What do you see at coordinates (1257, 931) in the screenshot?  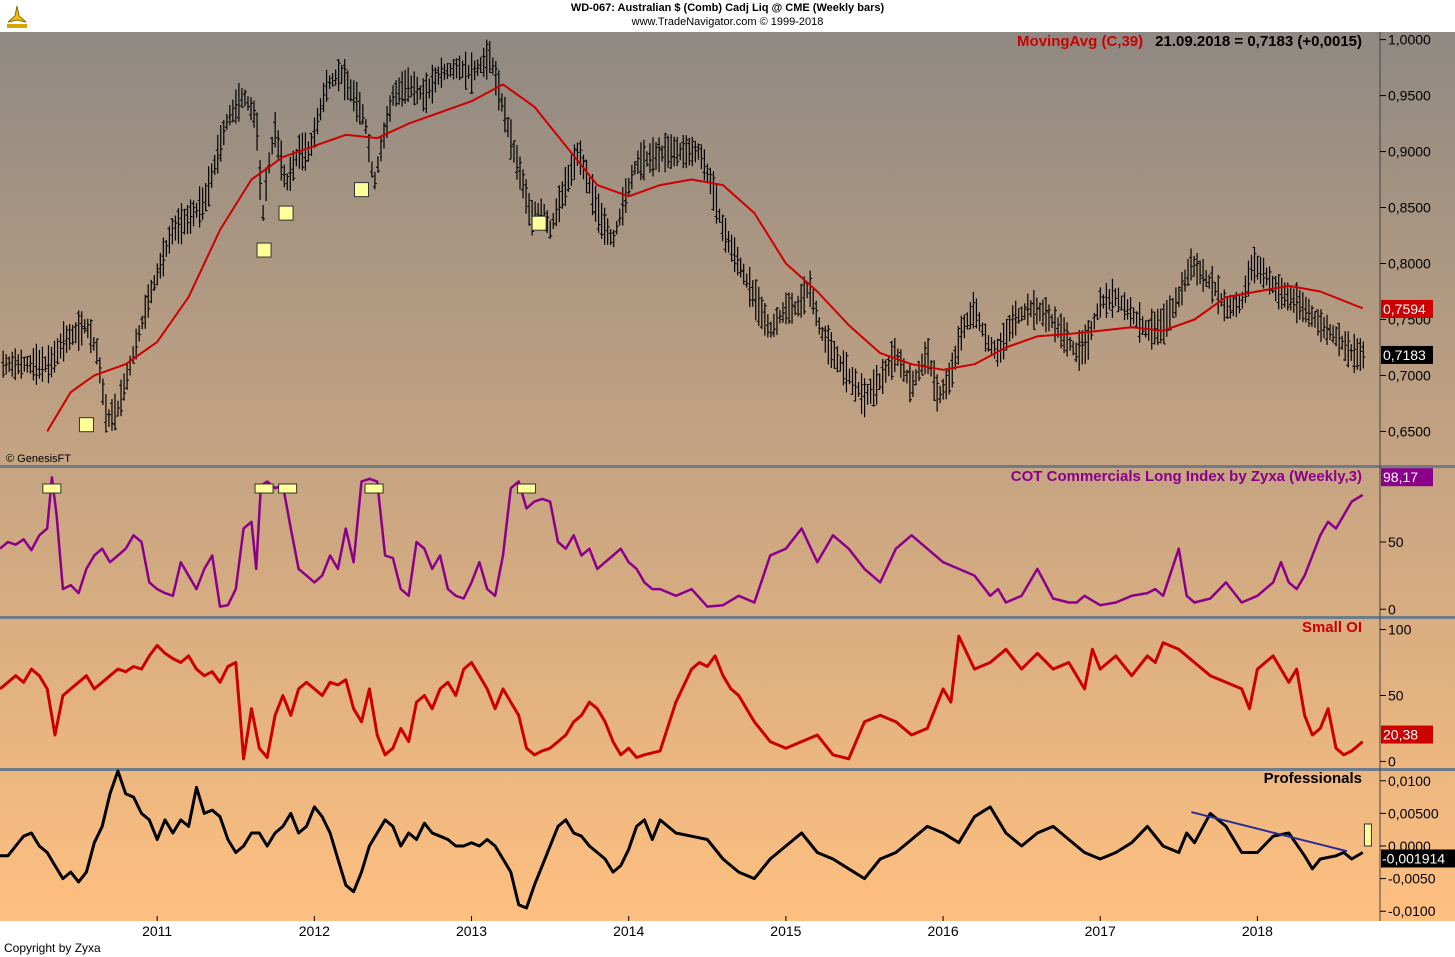 I see `x-axis-label: 2018` at bounding box center [1257, 931].